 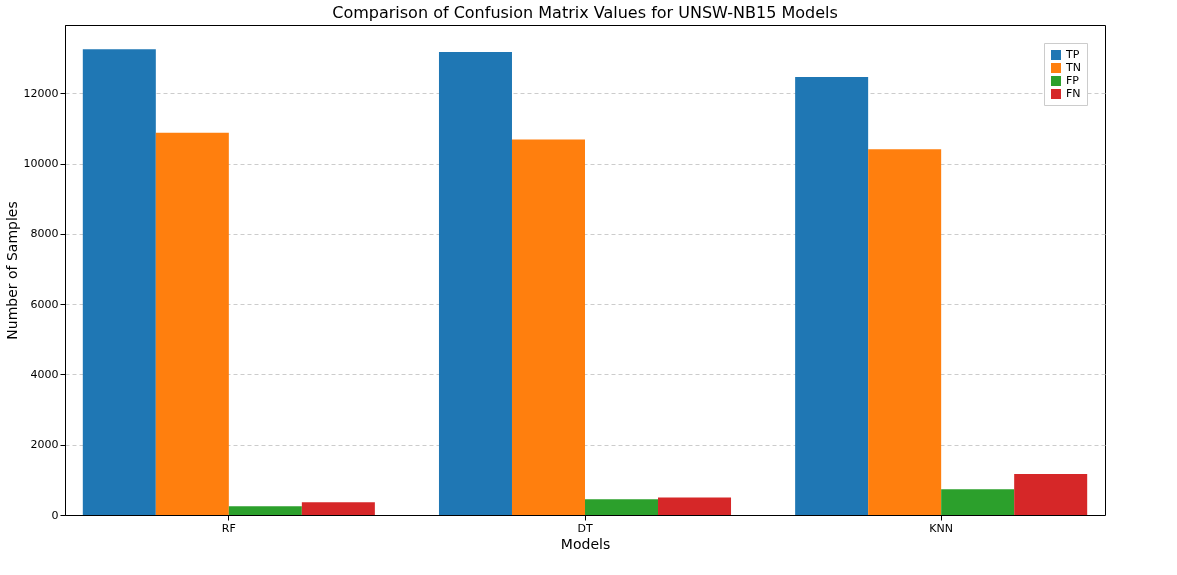 What do you see at coordinates (228, 528) in the screenshot?
I see `x-tick-label: RF` at bounding box center [228, 528].